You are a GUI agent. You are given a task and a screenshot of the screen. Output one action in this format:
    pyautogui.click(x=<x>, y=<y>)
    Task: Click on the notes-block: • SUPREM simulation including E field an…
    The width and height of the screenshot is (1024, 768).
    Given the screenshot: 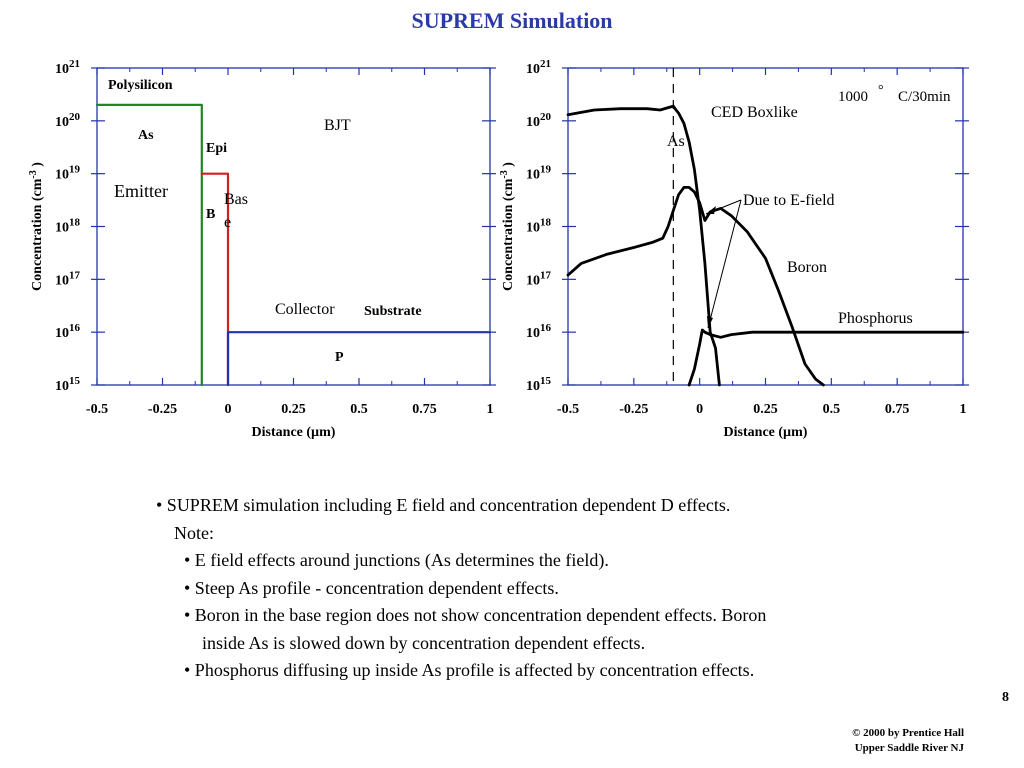 What is the action you would take?
    pyautogui.click(x=461, y=588)
    